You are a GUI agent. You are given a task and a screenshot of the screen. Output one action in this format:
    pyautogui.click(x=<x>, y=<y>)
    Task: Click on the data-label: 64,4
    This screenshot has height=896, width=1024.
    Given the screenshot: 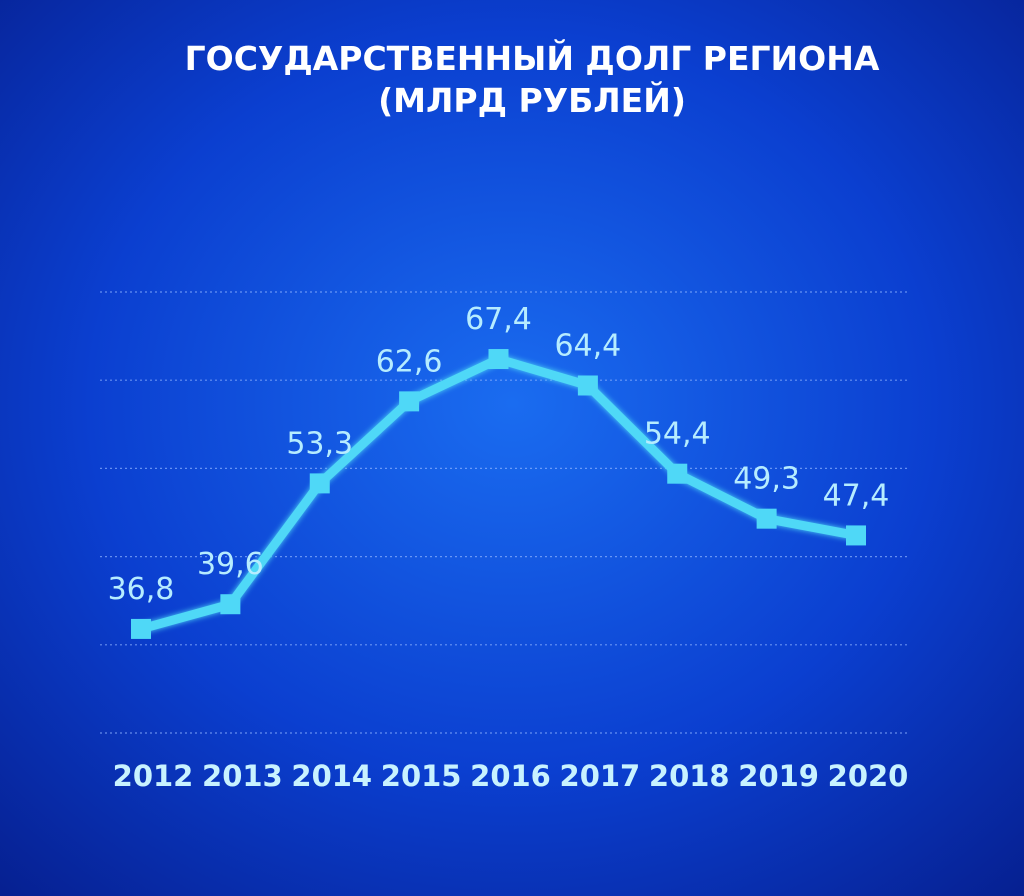 What is the action you would take?
    pyautogui.click(x=587, y=345)
    